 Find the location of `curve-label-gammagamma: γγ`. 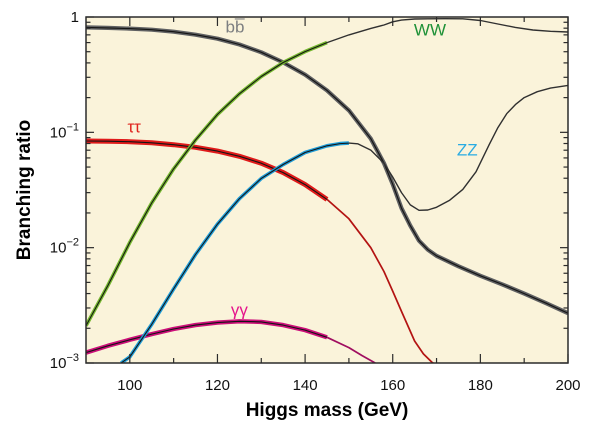

curve-label-gammagamma: γγ is located at coordinates (240, 310).